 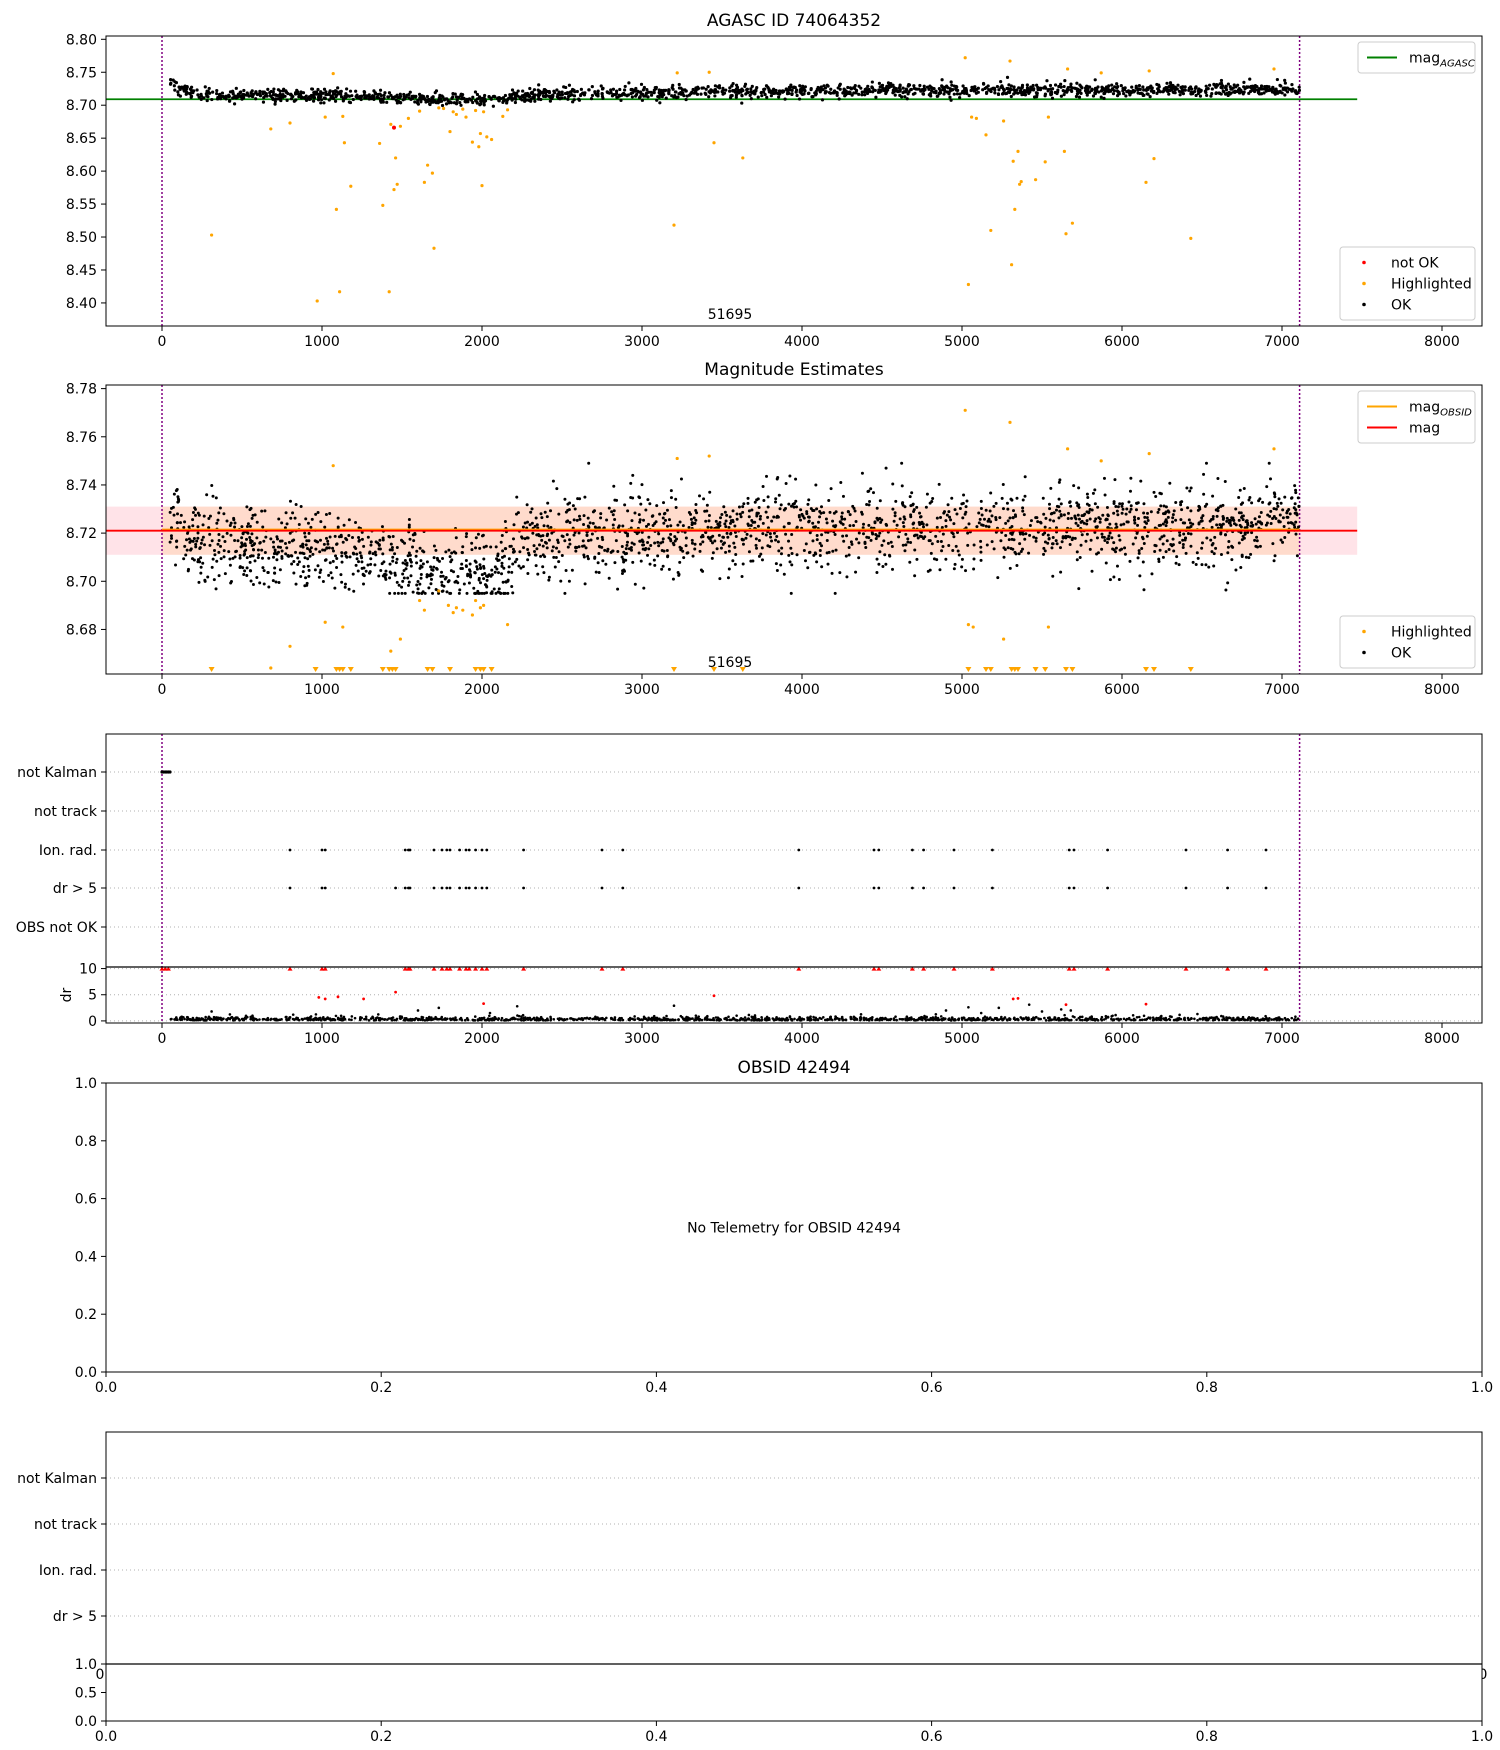 I want to click on flags-ion-rad-point, so click(x=434, y=850).